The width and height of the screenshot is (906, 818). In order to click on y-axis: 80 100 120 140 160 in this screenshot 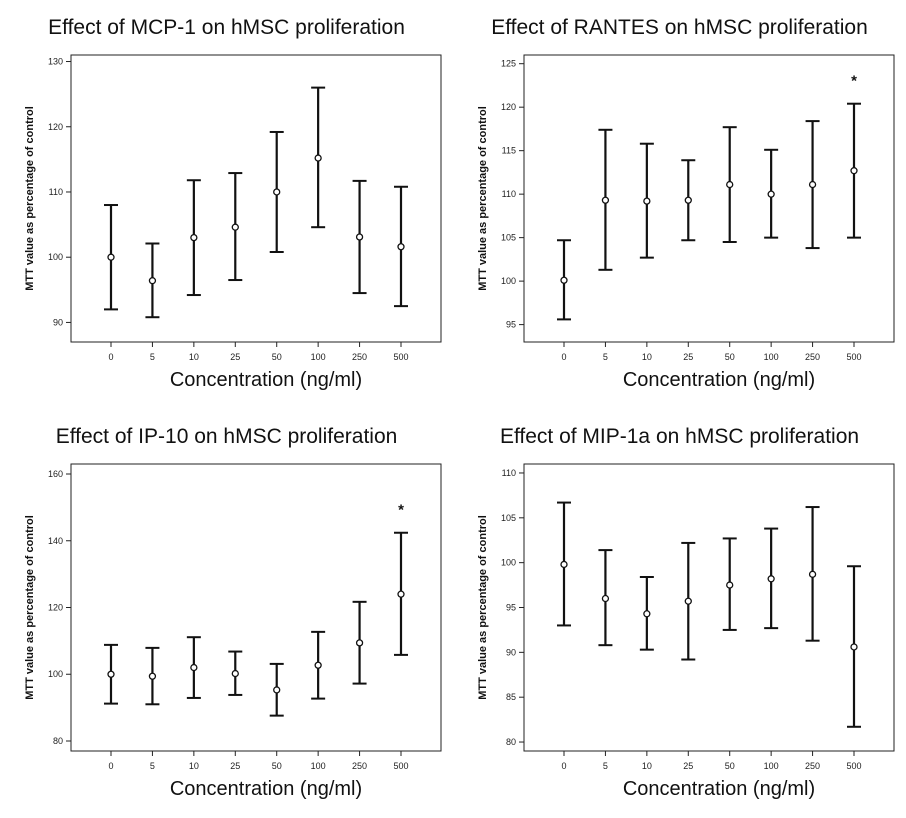, I will do `click(59, 607)`.